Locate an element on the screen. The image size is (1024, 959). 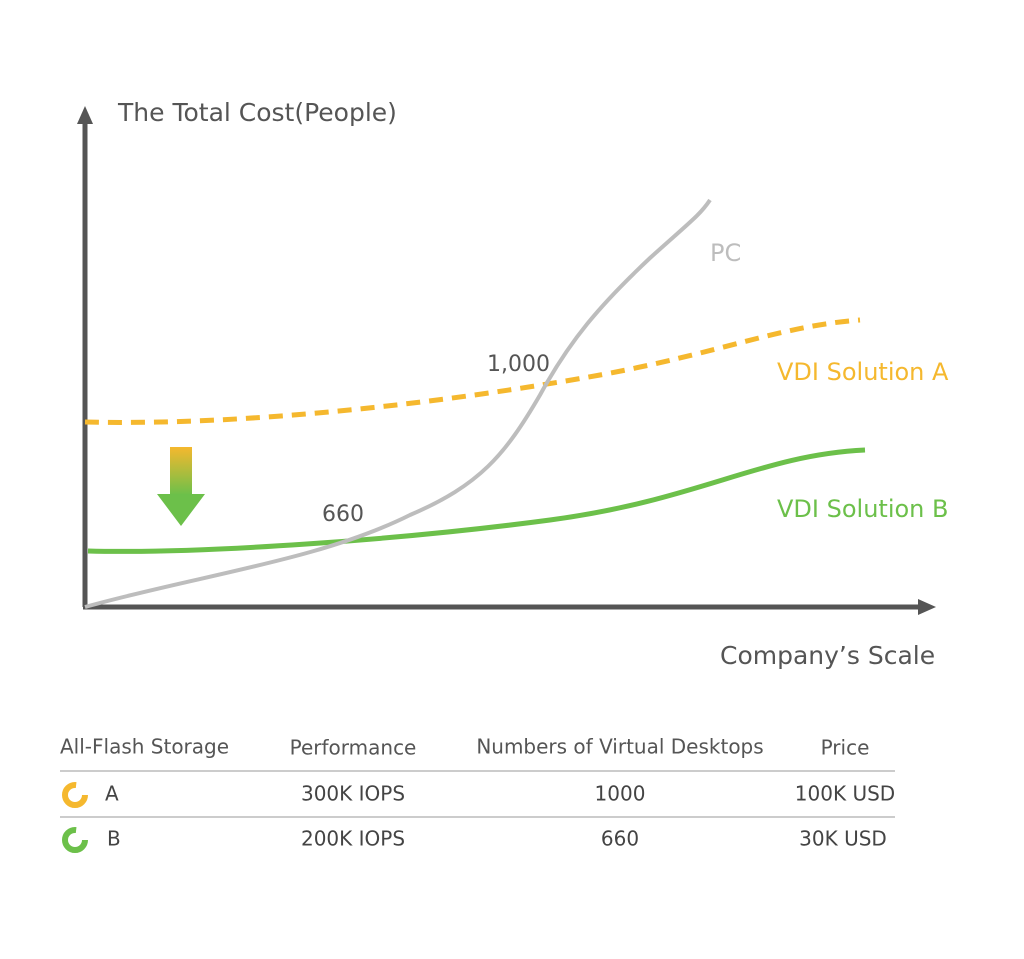
table-cell: 660 is located at coordinates (620, 839).